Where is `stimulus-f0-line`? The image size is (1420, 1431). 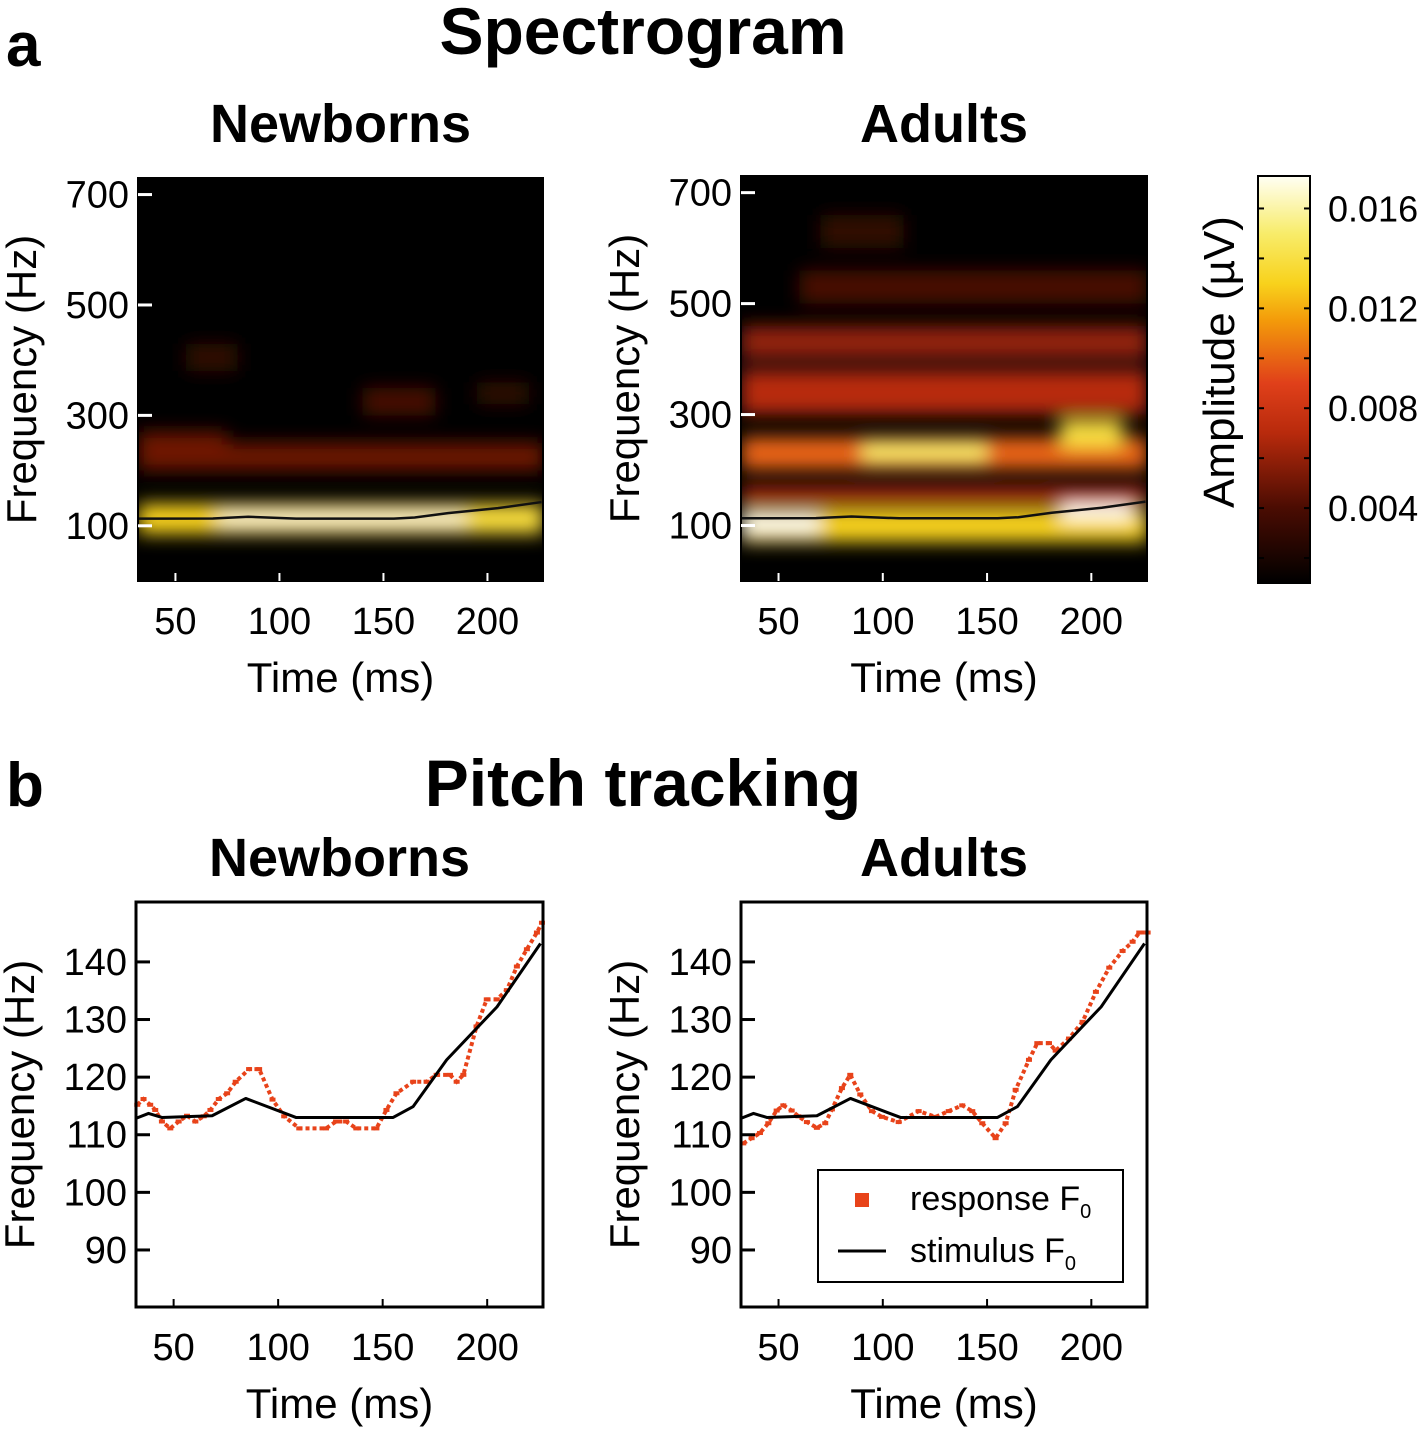
stimulus-f0-line is located at coordinates (339, 1031).